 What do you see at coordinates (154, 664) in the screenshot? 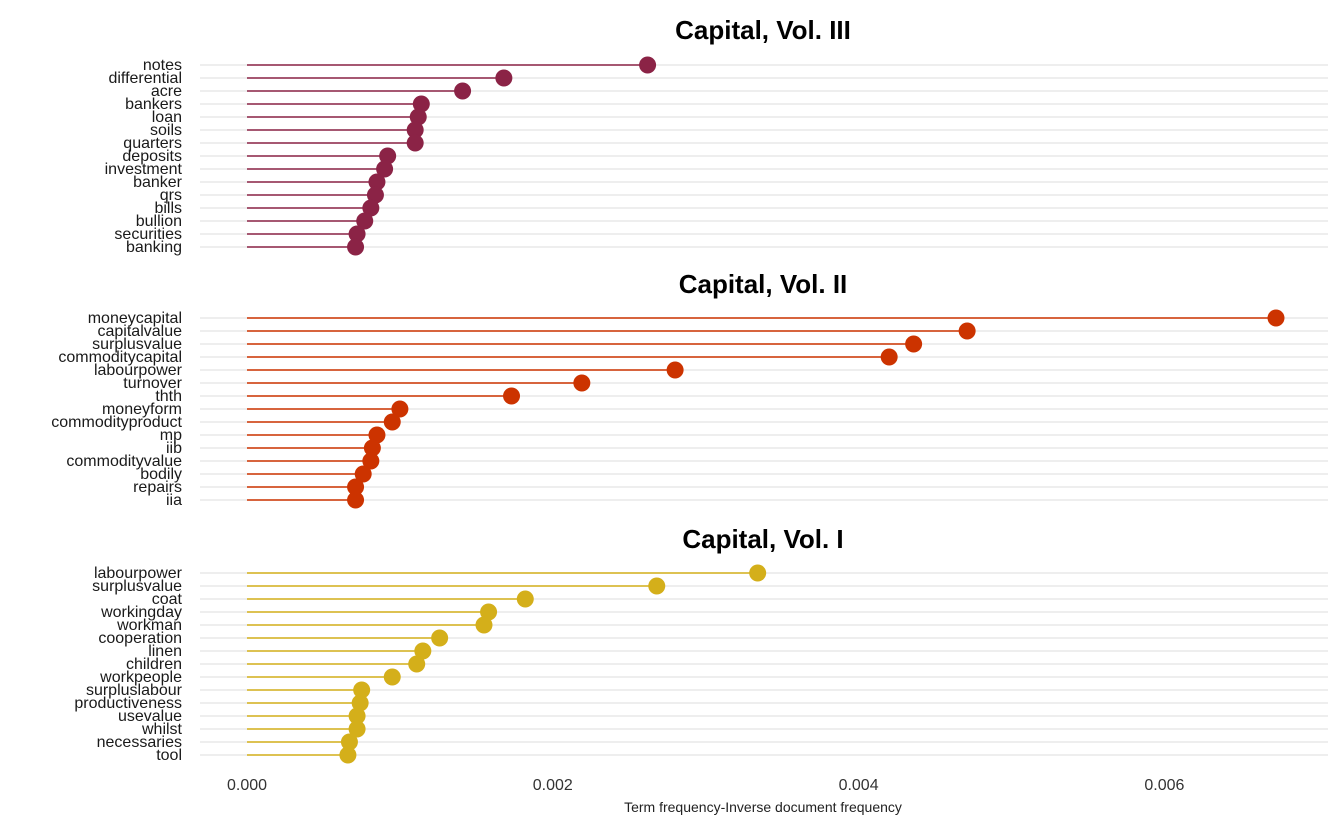
I see `category-label: children` at bounding box center [154, 664].